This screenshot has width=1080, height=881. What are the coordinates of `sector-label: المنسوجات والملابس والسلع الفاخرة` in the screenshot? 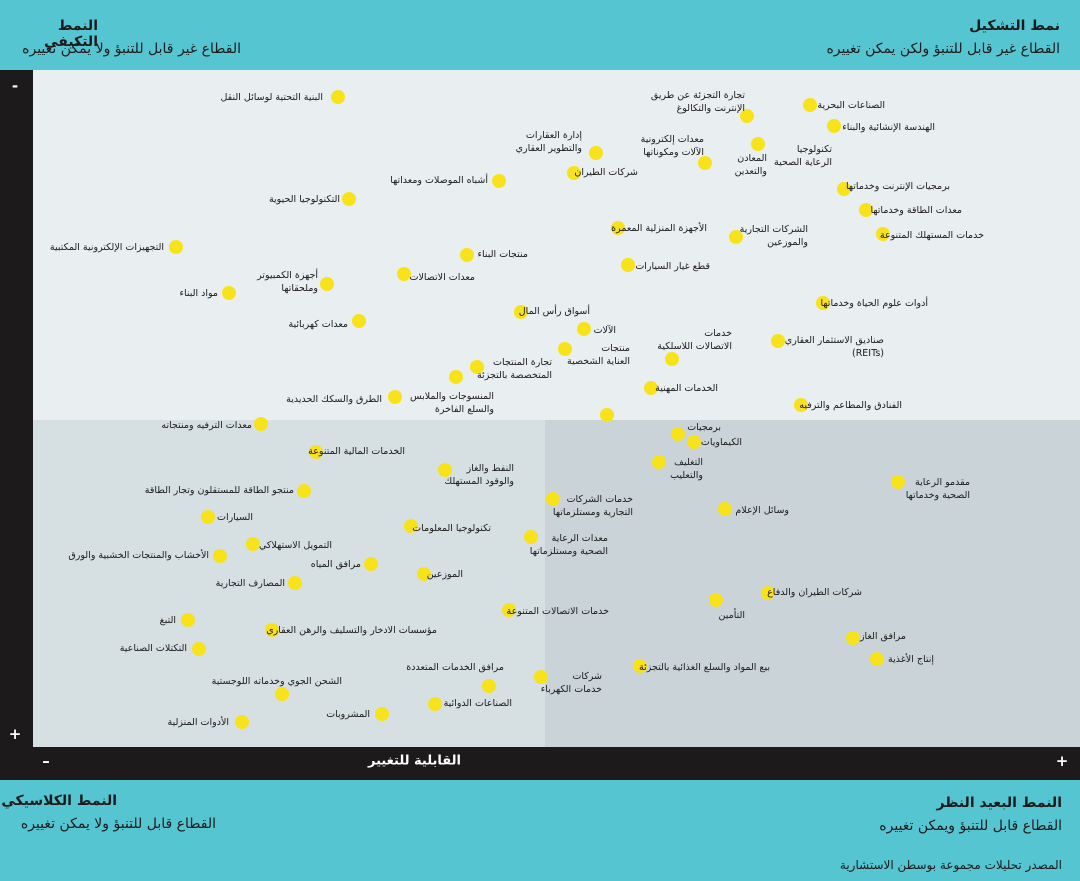 It's located at (451, 403).